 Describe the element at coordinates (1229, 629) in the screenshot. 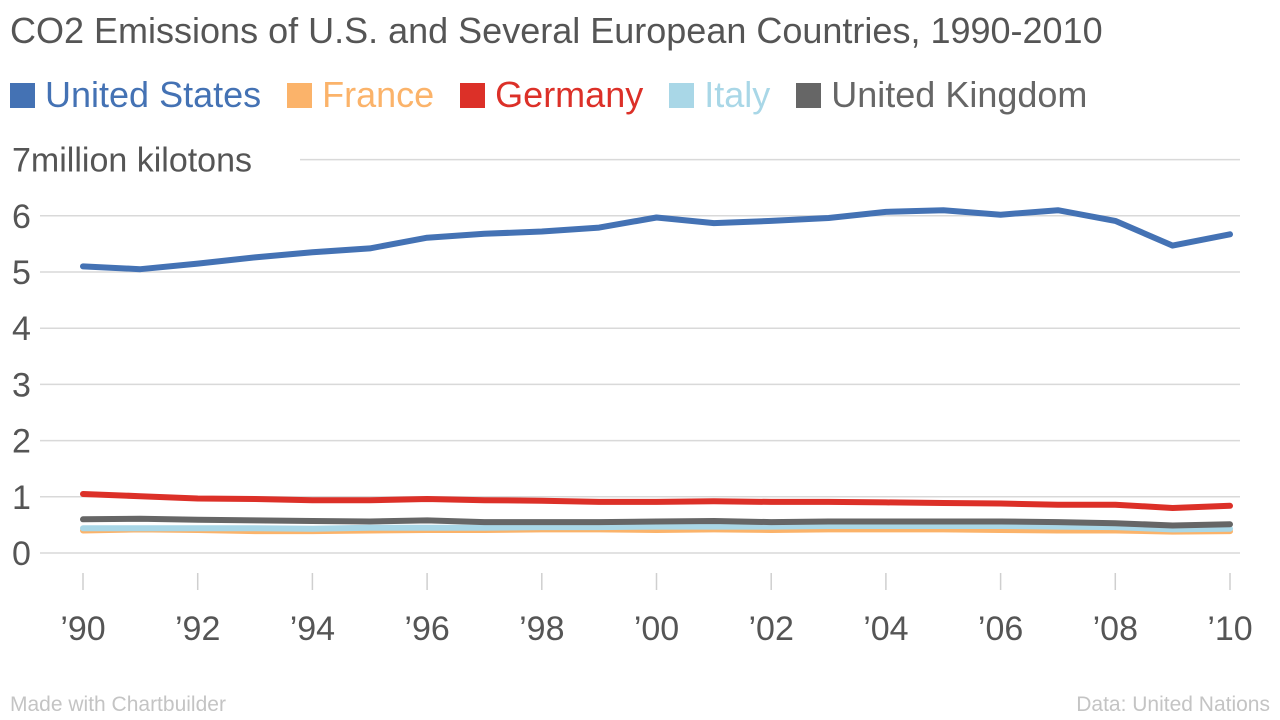

I see `x-tick-label-2010: ’10` at that location.